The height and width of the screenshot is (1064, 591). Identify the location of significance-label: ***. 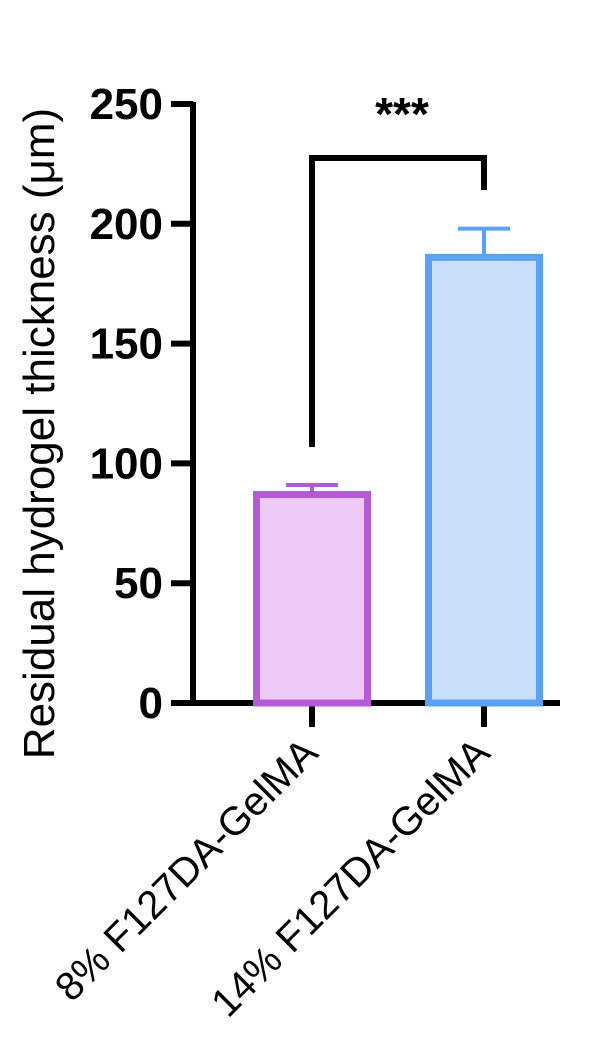
(402, 114).